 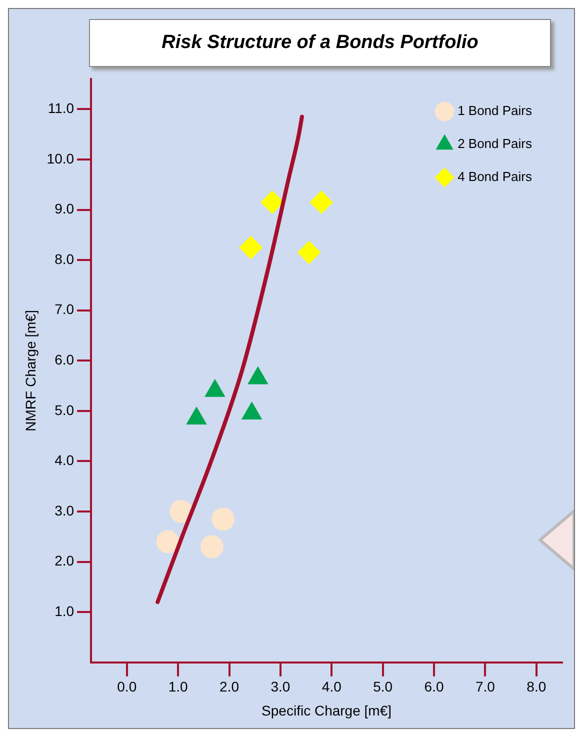 I want to click on x-tick-label: 2.0, so click(x=230, y=686).